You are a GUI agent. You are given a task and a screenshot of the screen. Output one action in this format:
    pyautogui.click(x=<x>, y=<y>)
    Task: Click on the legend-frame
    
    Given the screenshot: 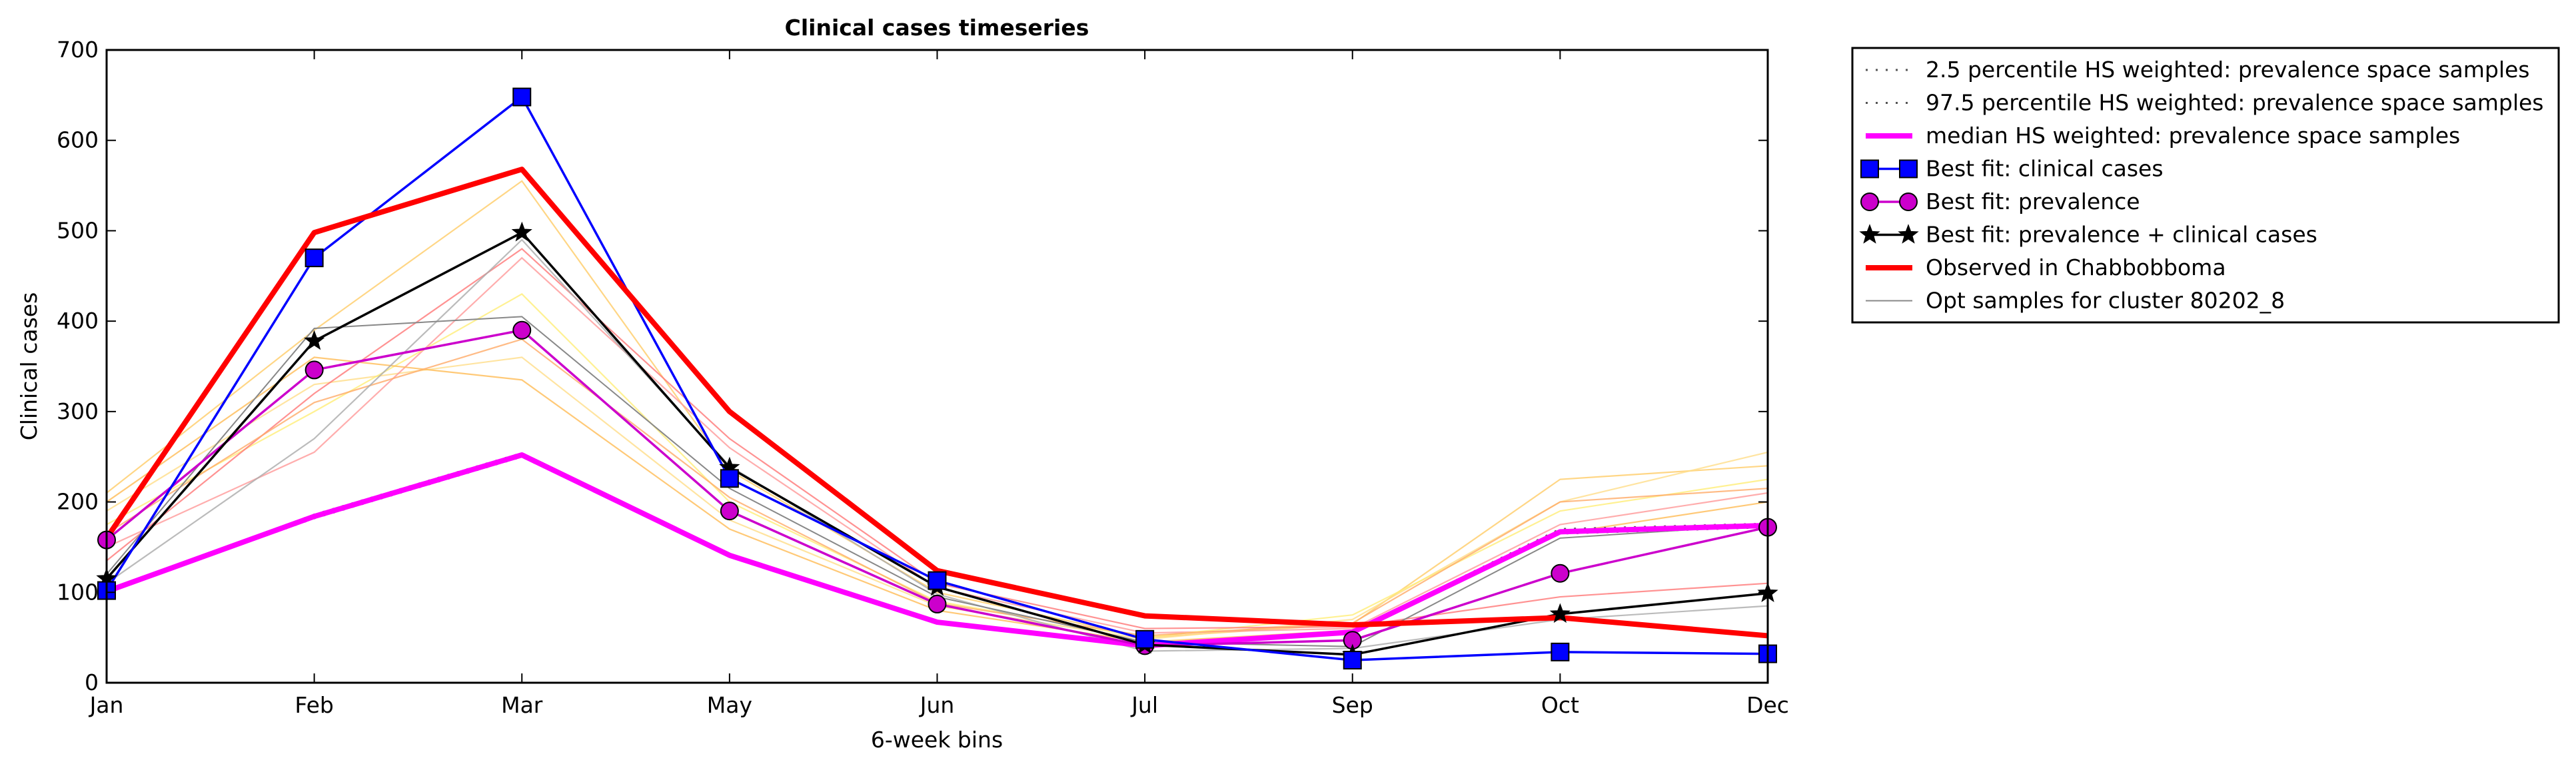 What is the action you would take?
    pyautogui.click(x=2205, y=185)
    